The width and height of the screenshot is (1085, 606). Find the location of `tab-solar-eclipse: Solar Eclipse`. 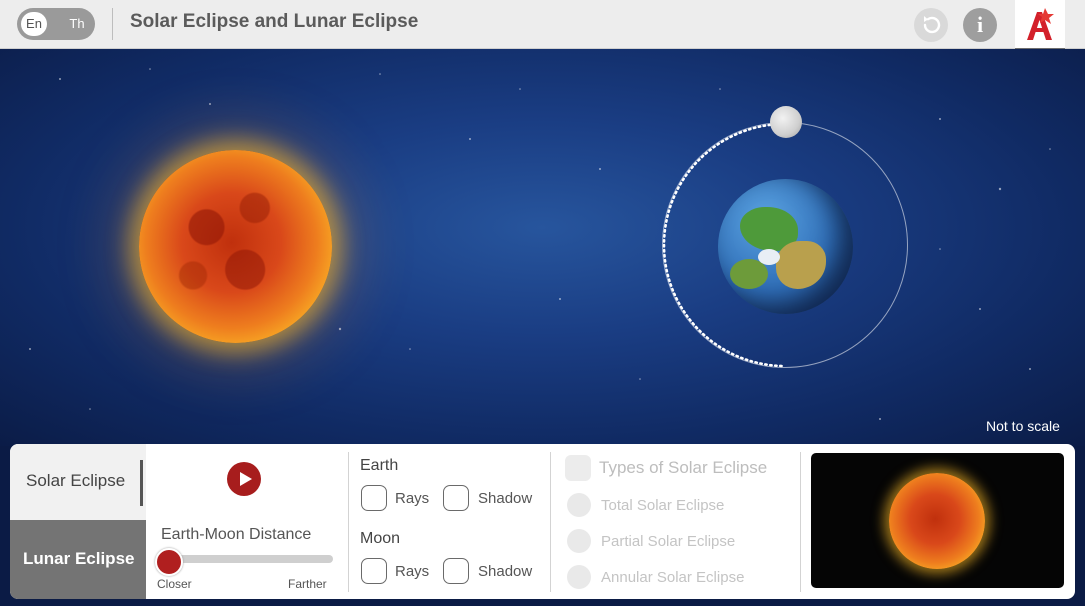

tab-solar-eclipse: Solar Eclipse is located at coordinates (78, 482).